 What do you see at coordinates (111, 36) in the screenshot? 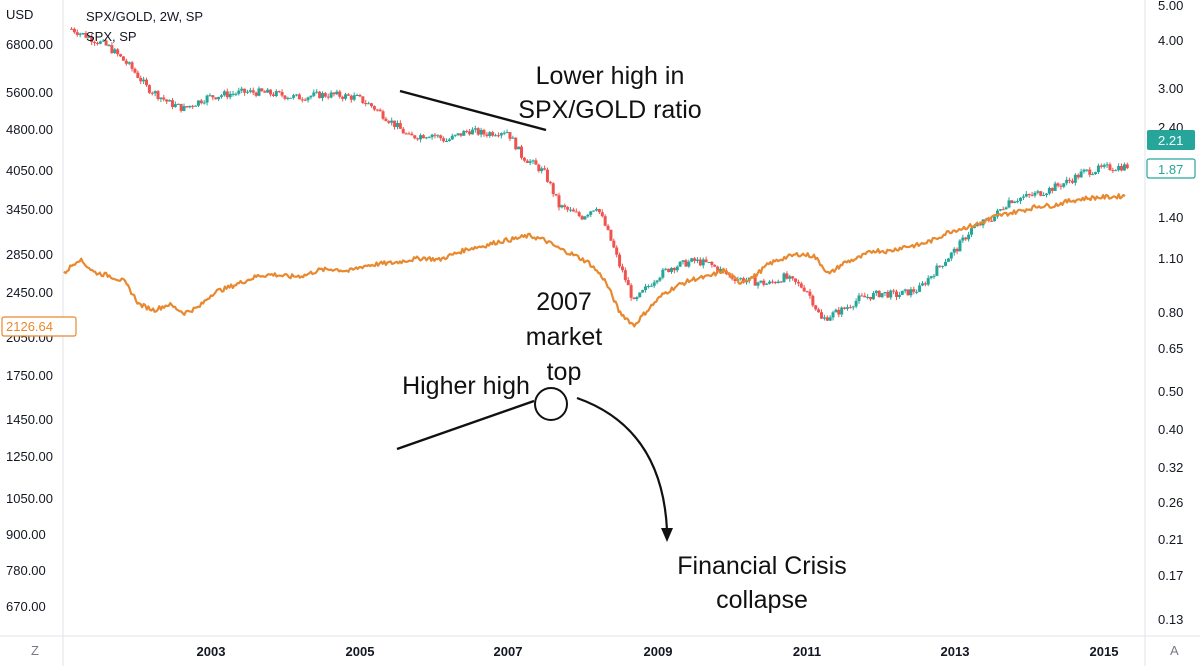
I see `legend-series-2: SPX, SP` at bounding box center [111, 36].